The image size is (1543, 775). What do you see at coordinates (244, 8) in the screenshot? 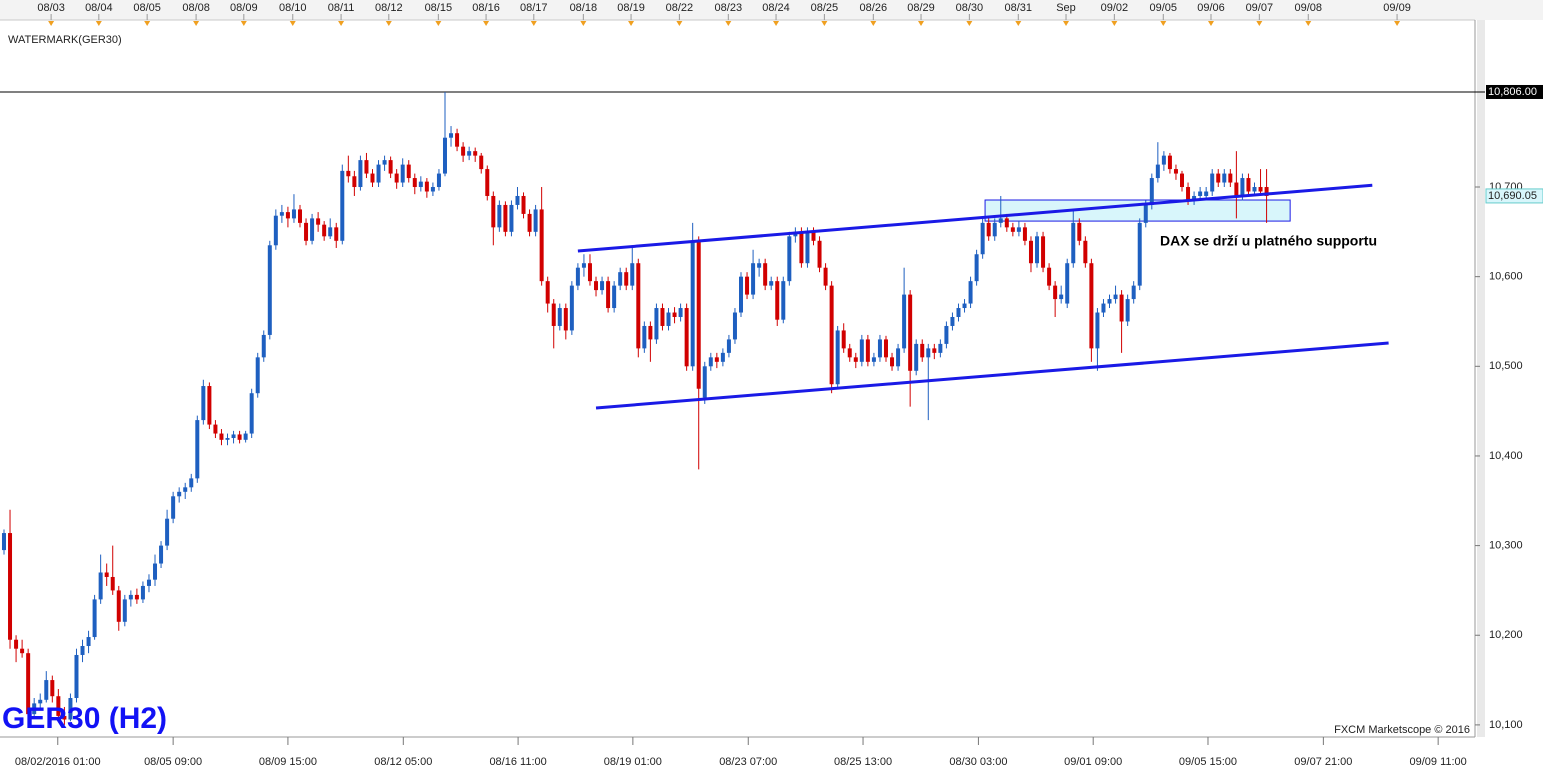
I see `x2-tick-label: 08/09` at bounding box center [244, 8].